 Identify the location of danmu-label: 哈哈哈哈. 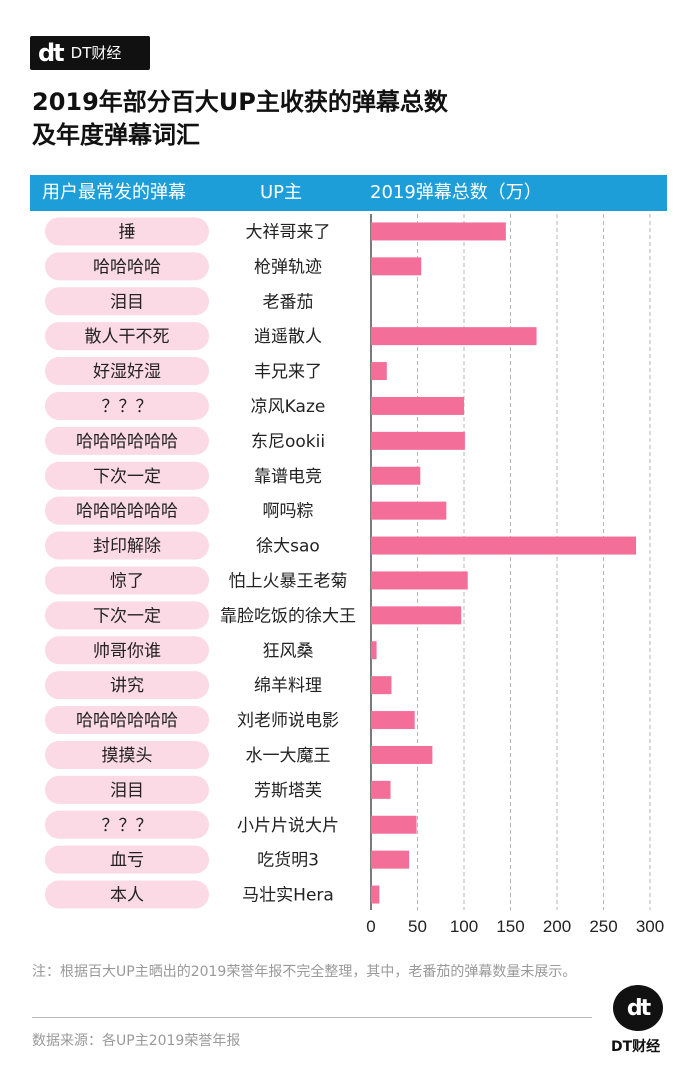
(127, 267).